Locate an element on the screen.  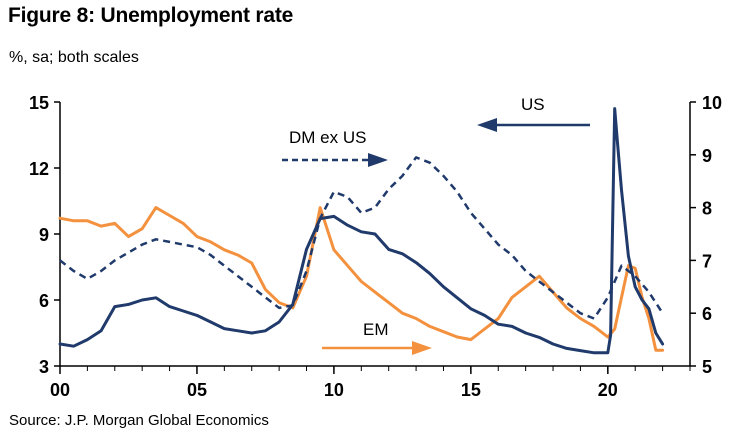
x-tick-label: 15 is located at coordinates (471, 390).